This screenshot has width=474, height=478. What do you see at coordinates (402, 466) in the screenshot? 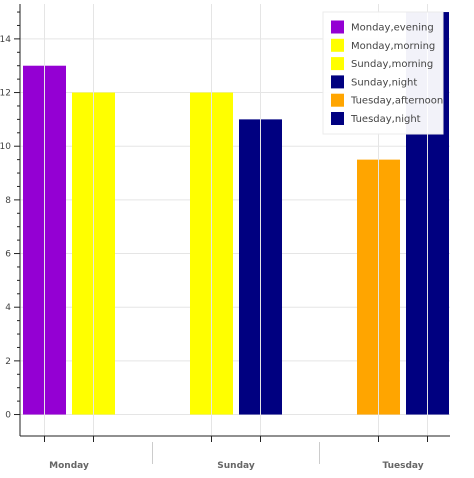
I see `x-category-label-tuesday: Tuesday` at bounding box center [402, 466].